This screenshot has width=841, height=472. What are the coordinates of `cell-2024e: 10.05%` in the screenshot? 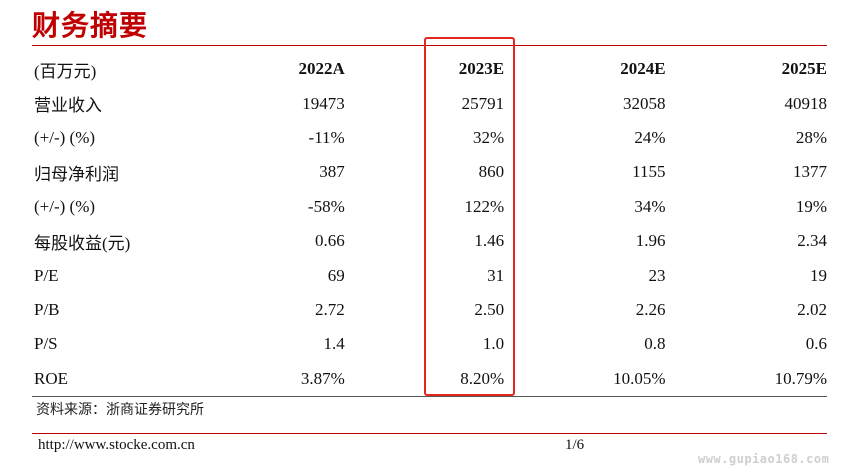 It's located at (639, 378).